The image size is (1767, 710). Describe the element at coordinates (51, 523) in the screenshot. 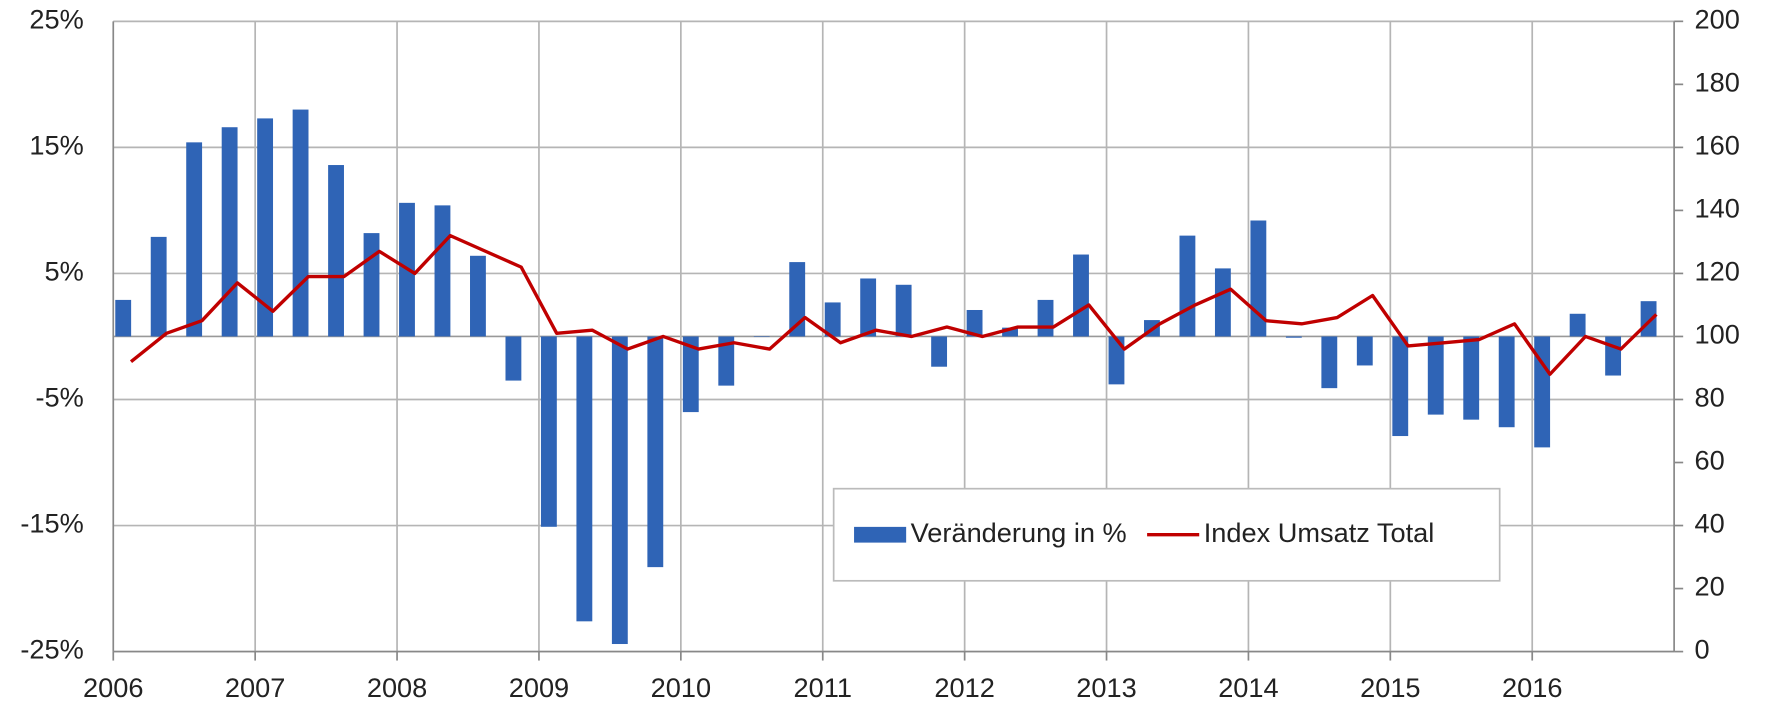

I see `y-tick-label: -15%` at that location.